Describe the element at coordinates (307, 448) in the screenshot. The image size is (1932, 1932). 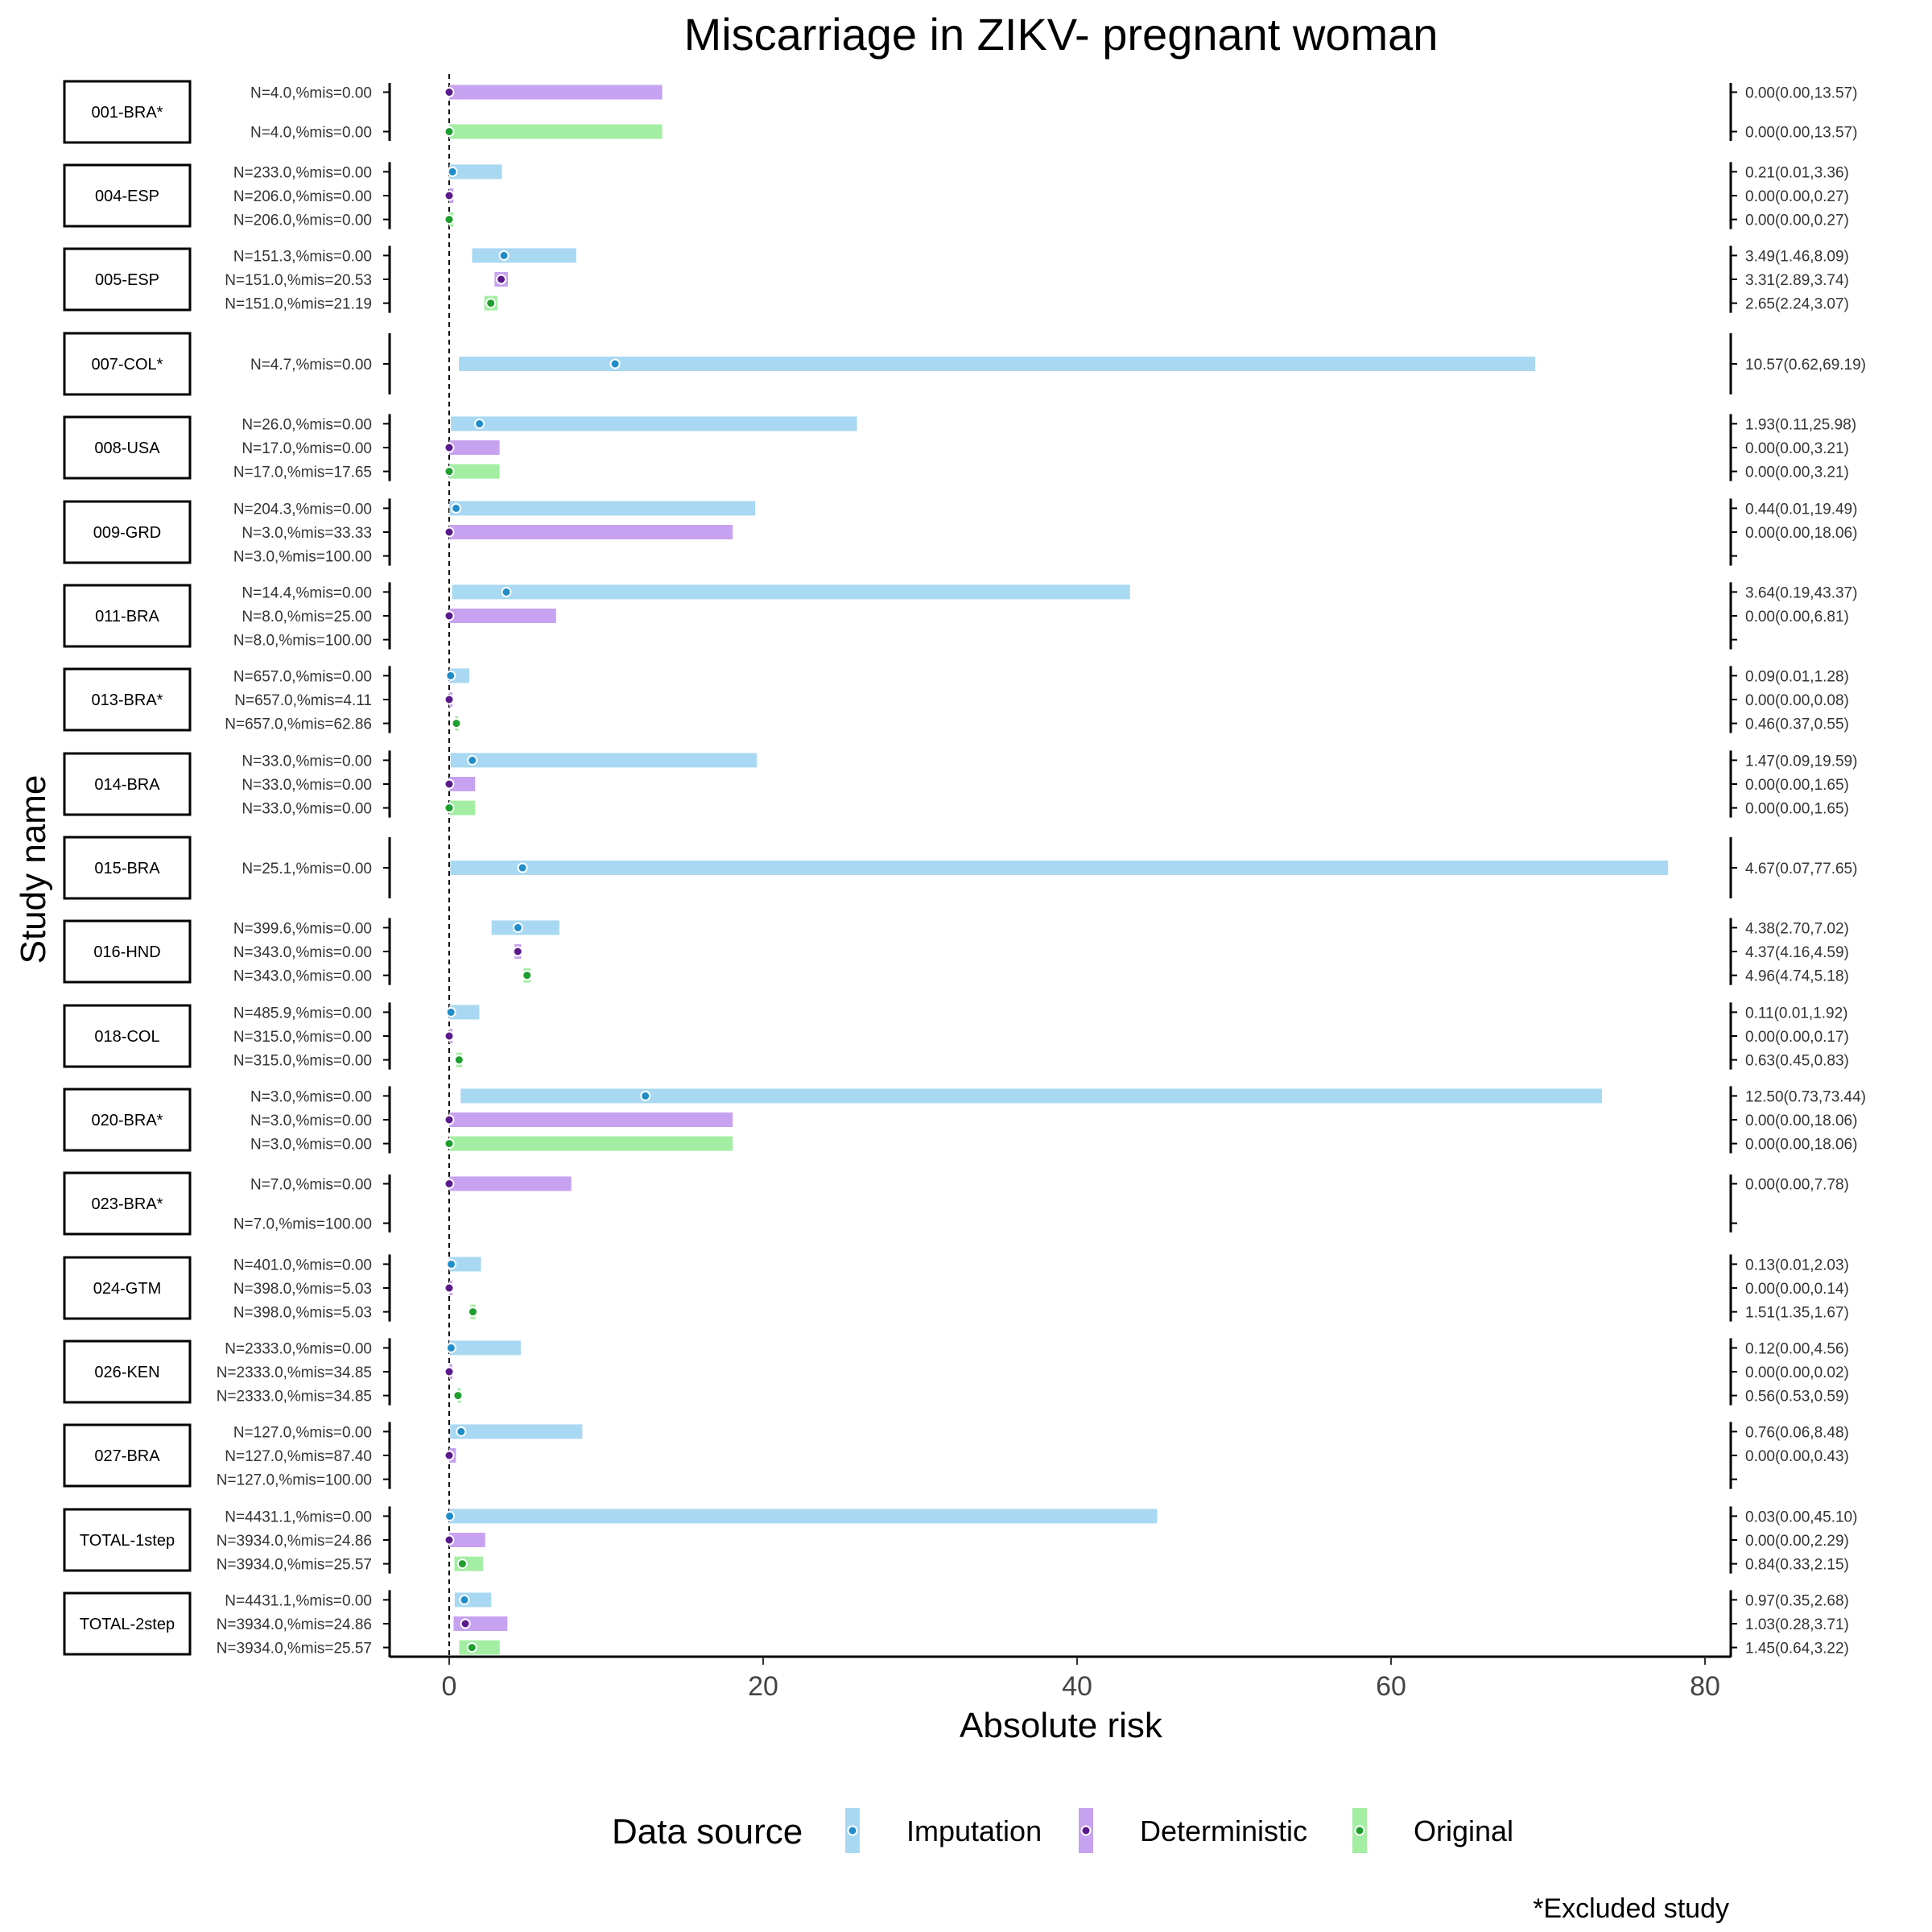
I see `row-sample-label: N=17.0,%mis=0.00` at that location.